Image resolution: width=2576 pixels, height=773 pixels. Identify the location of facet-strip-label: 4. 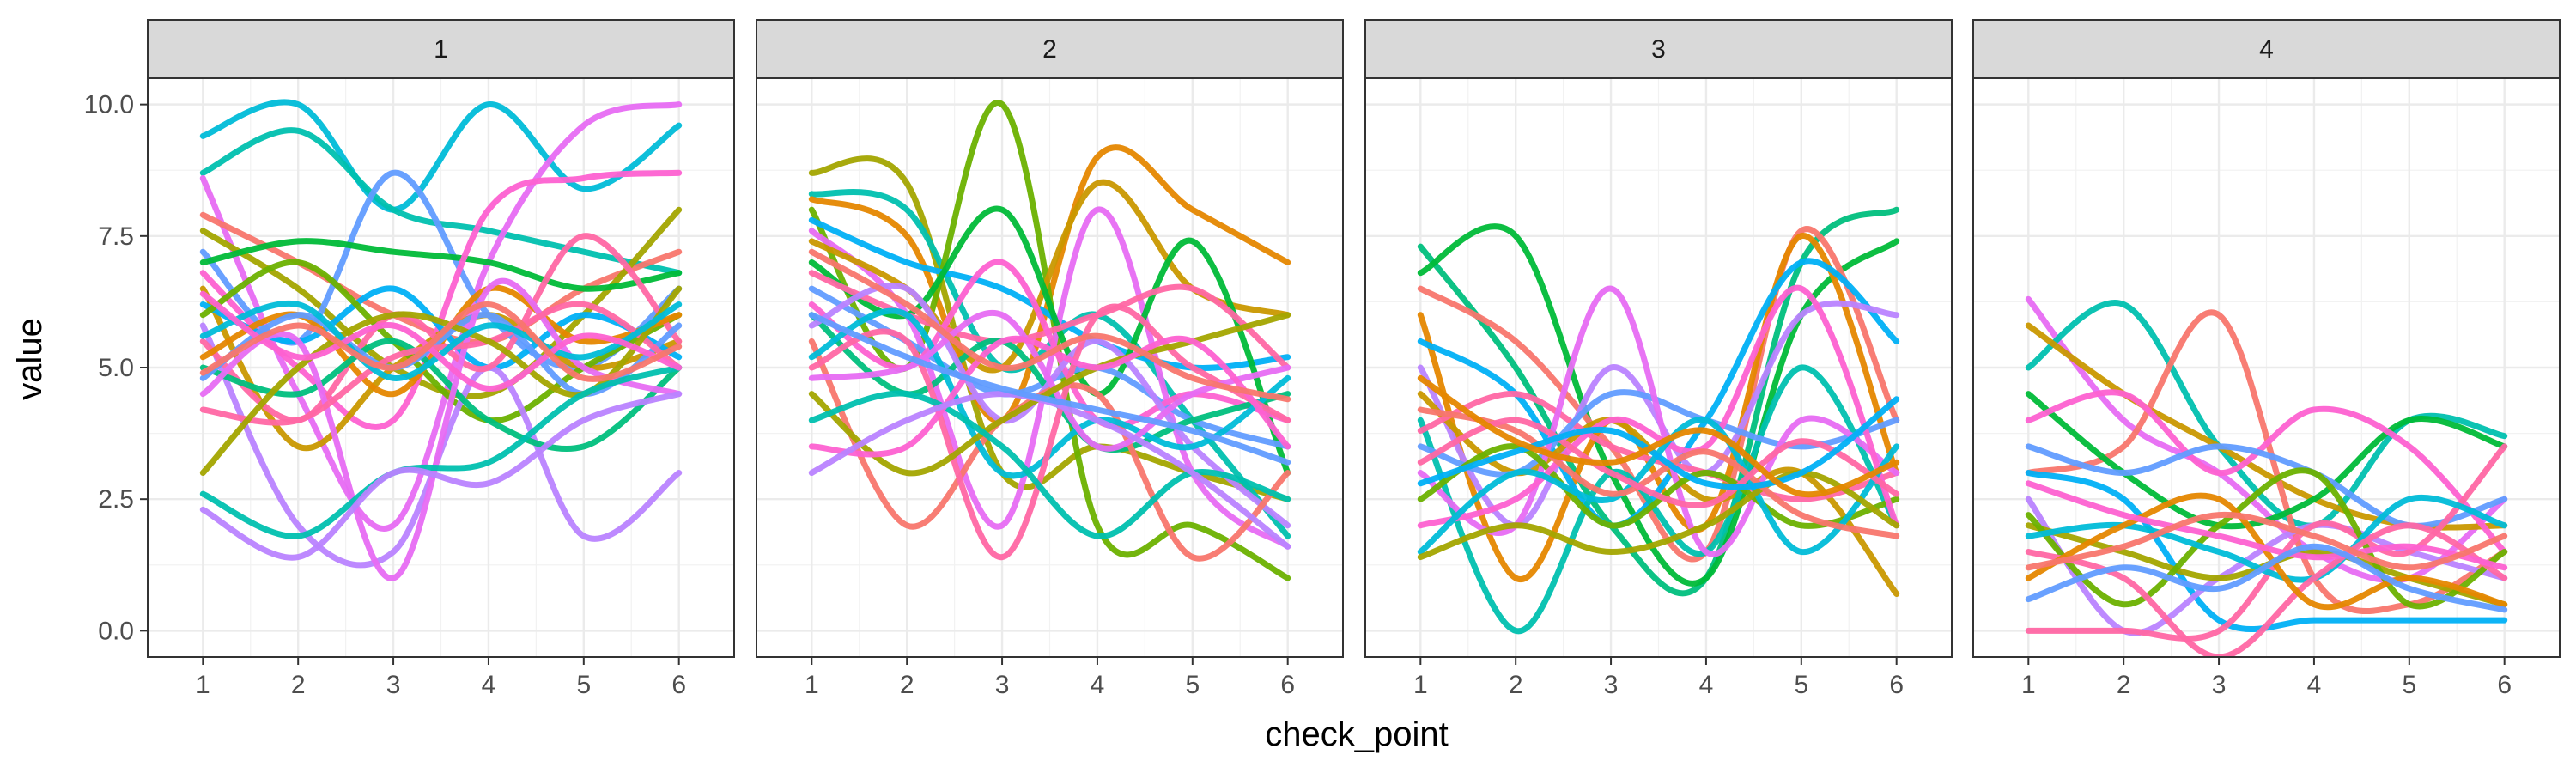
(2266, 49).